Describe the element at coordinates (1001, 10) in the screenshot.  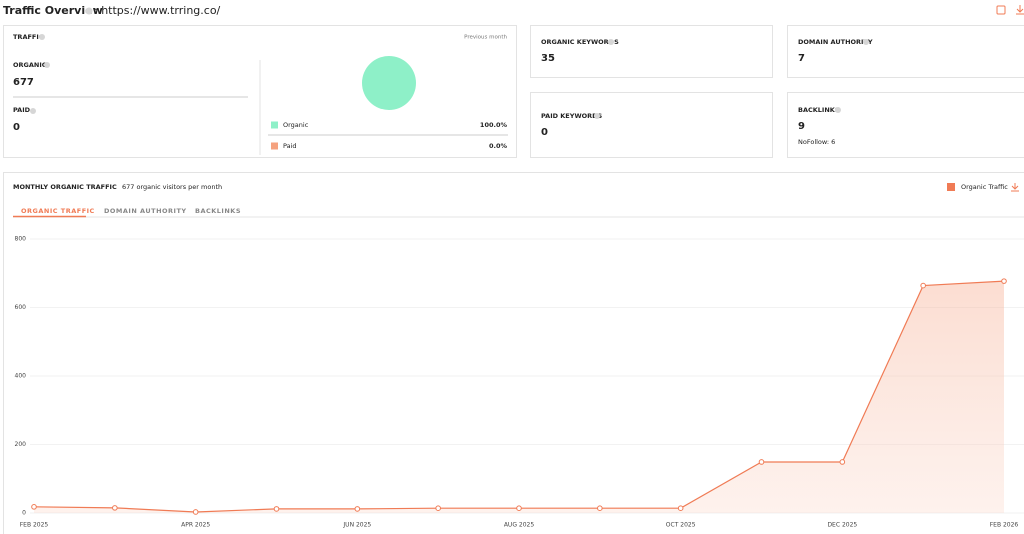
I see `edit-icon` at that location.